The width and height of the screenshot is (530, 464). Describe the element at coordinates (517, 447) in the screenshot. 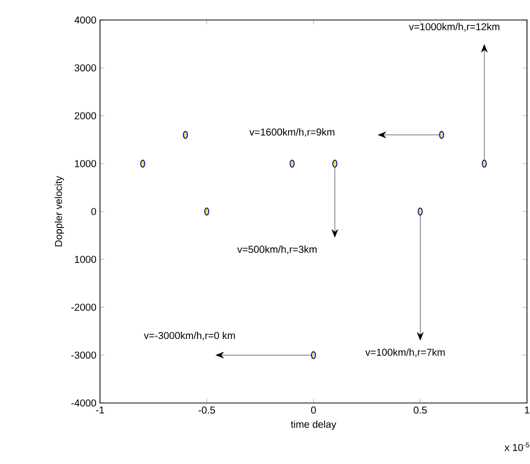

I see `text: x 10$^{-5}$` at that location.